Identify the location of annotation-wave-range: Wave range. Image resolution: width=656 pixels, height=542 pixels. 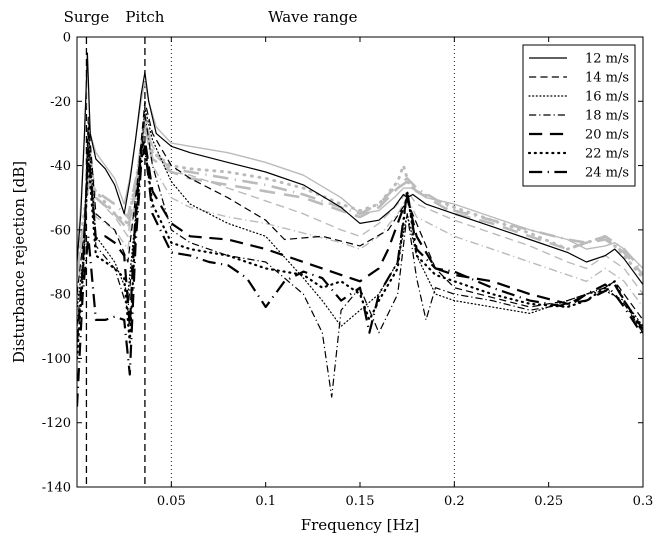
(313, 17).